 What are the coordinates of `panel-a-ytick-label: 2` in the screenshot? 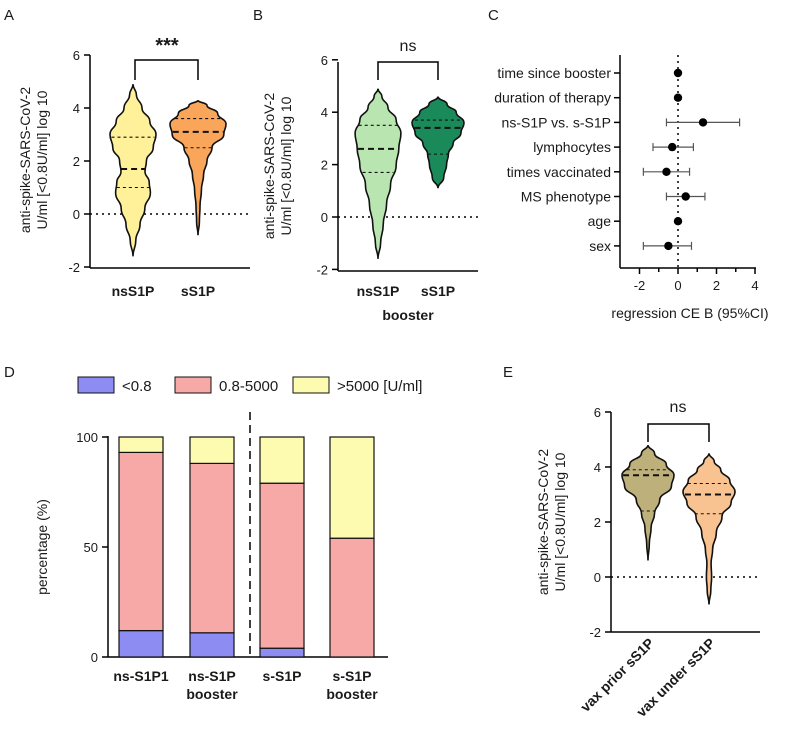 It's located at (76, 161).